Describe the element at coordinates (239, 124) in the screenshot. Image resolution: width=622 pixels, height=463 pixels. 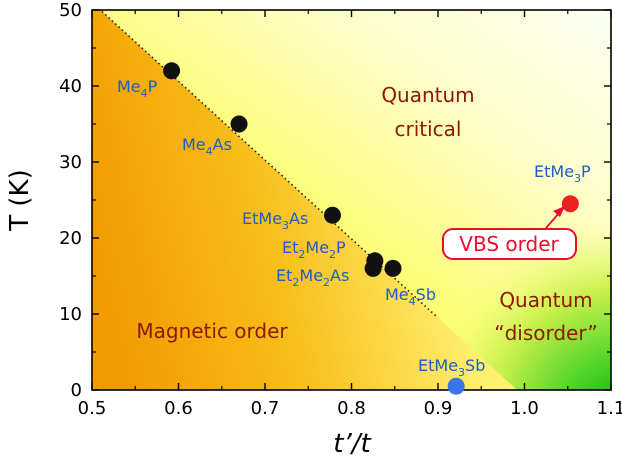
I see `data-point-me4as` at that location.